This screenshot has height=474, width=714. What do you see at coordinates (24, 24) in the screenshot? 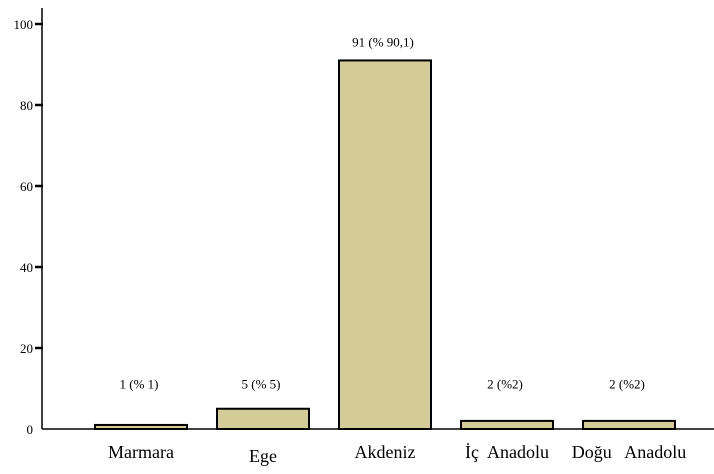
I see `y-tick-label: 100` at bounding box center [24, 24].